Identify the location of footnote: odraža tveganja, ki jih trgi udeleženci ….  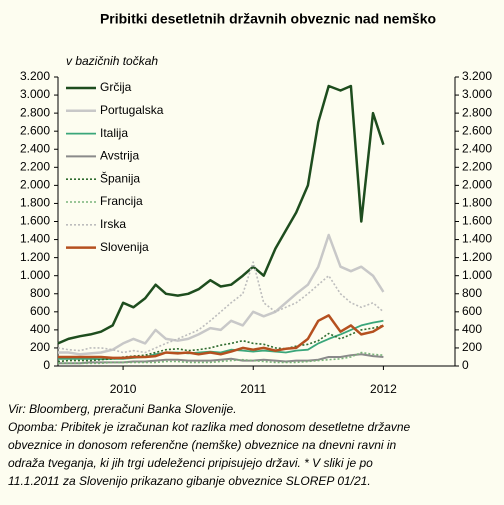
(190, 463).